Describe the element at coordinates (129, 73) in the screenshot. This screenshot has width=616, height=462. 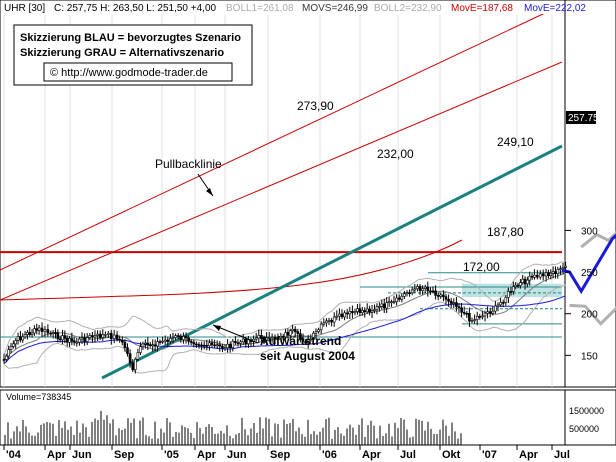
I see `source-link: © http://www.godmode-trader.de` at that location.